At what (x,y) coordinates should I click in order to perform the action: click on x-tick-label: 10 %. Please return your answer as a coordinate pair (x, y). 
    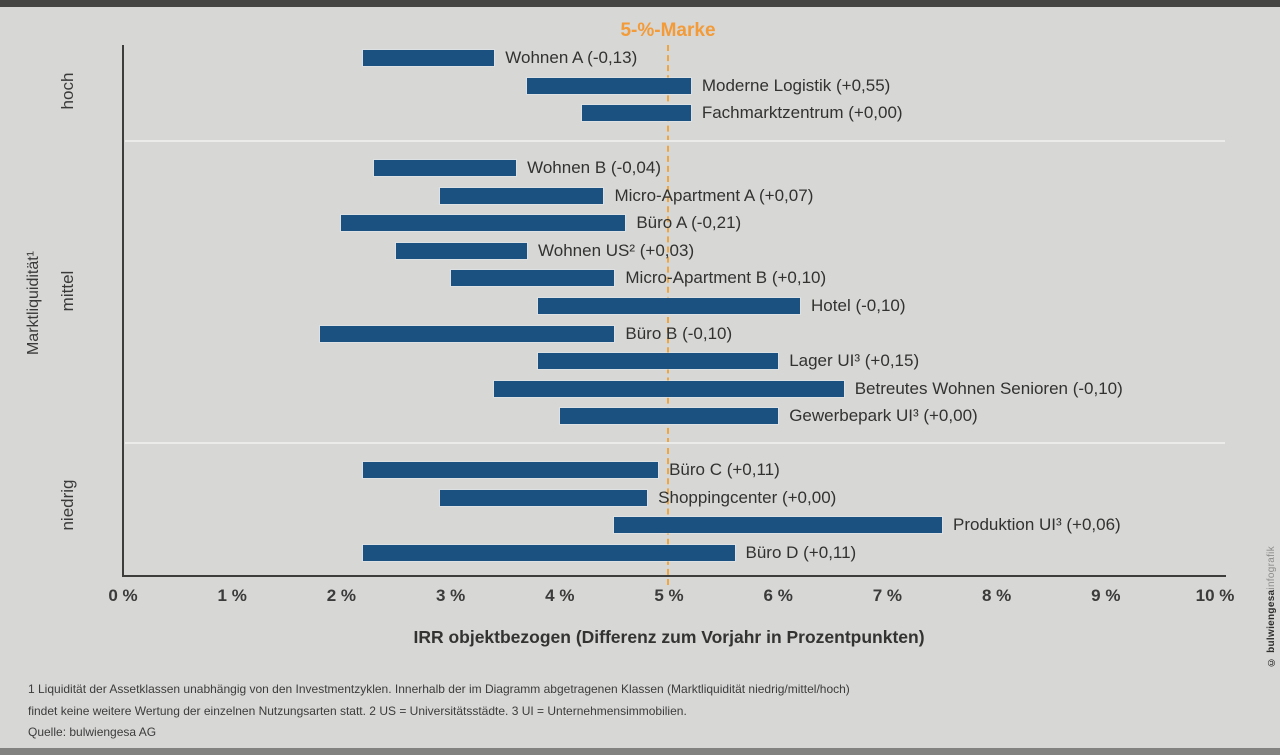
    Looking at the image, I should click on (1215, 595).